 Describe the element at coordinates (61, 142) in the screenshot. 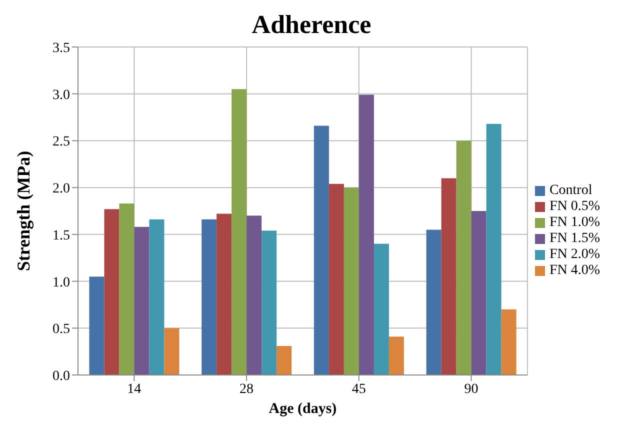

I see `y-tick-label: 2.5` at that location.